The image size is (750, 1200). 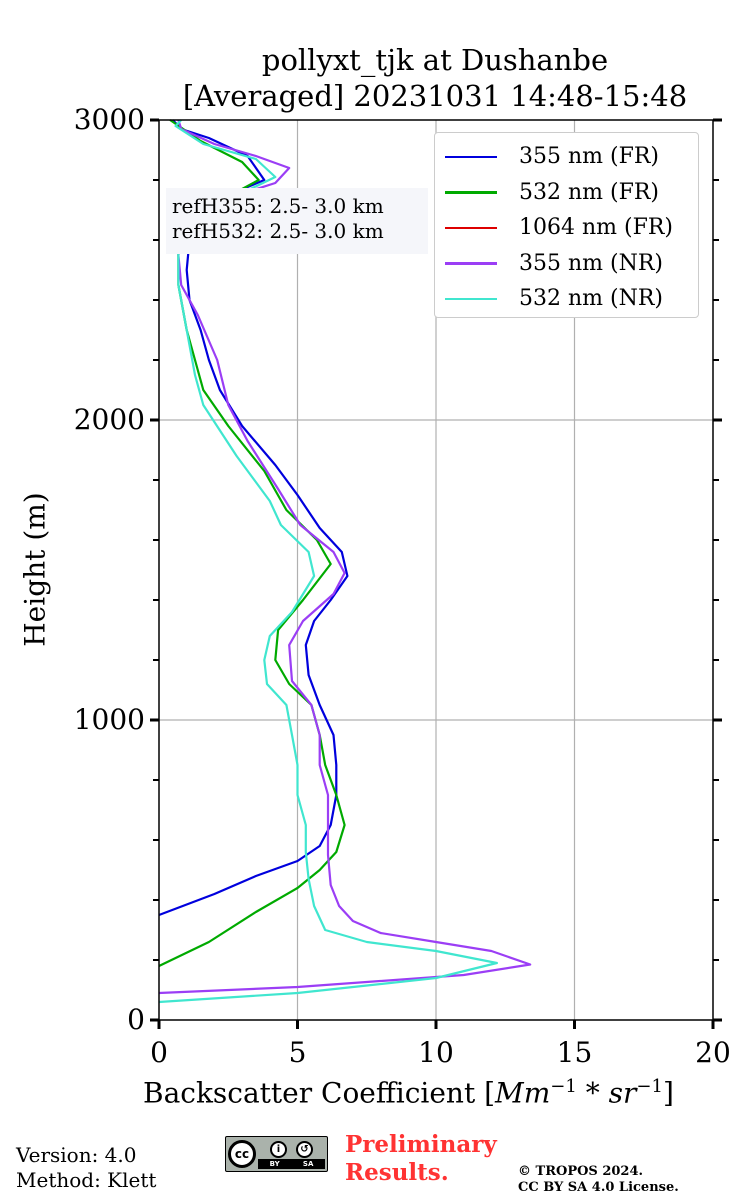 I want to click on cc-license-badge: cc i ↺ BY SA, so click(x=276, y=1154).